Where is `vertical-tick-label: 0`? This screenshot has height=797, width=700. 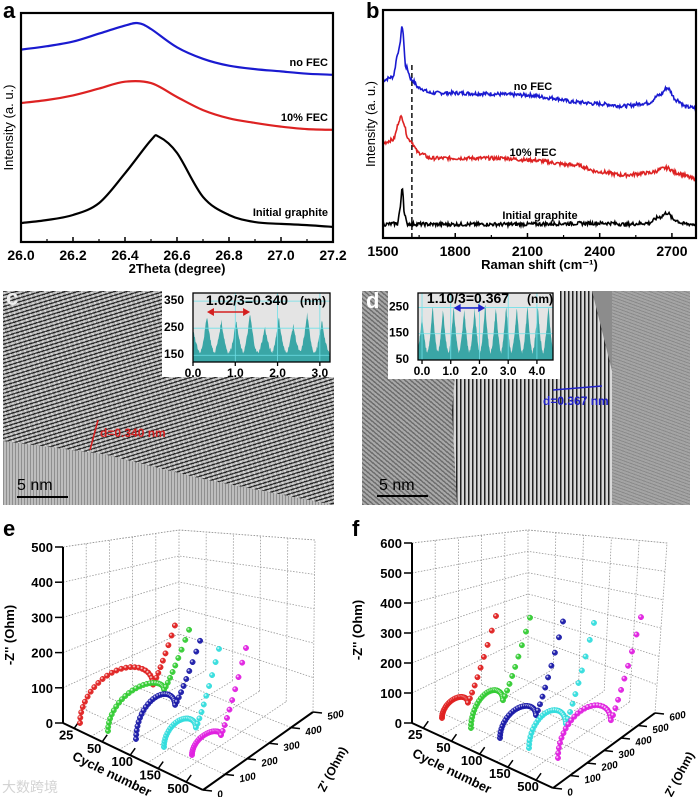
vertical-tick-label: 0 is located at coordinates (398, 723).